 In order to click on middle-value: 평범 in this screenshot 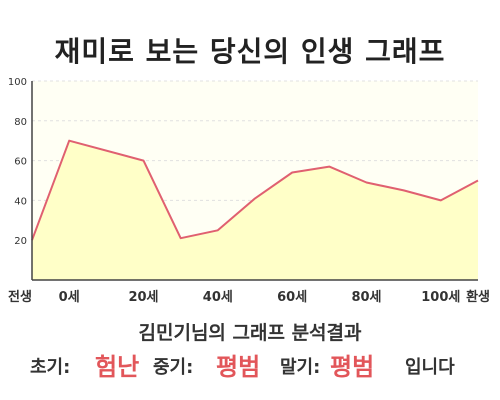, I will do `click(238, 367)`.